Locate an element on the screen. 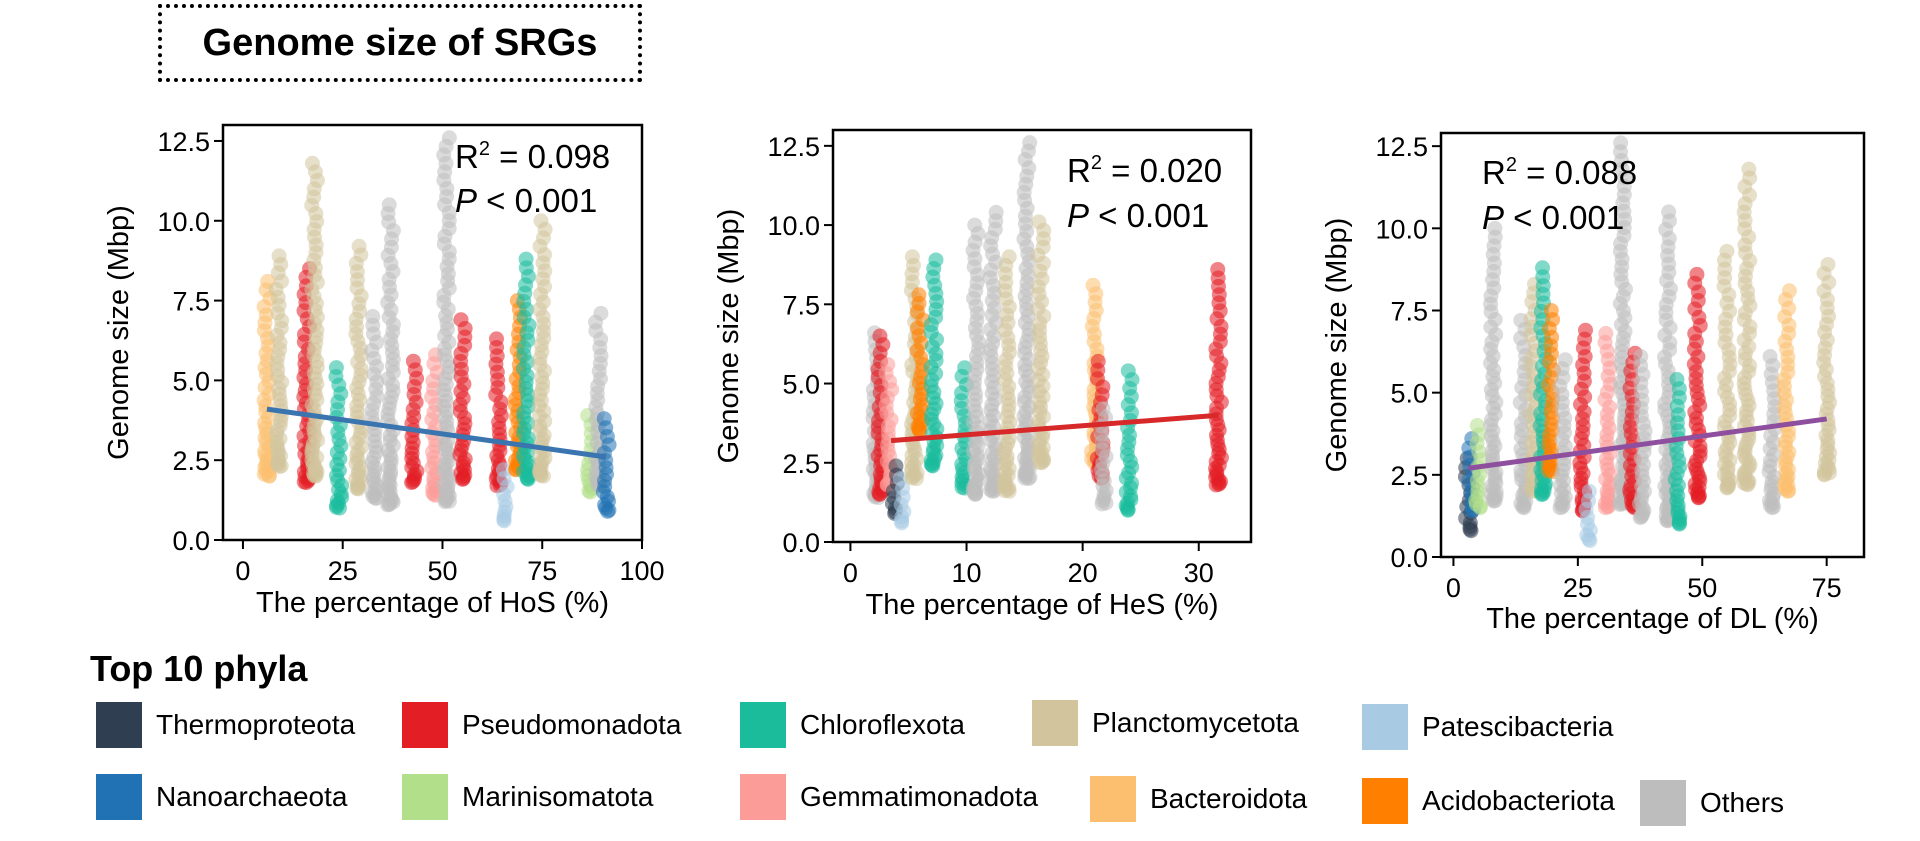 This screenshot has height=841, width=1920. x-tick-label: 100 is located at coordinates (641, 571).